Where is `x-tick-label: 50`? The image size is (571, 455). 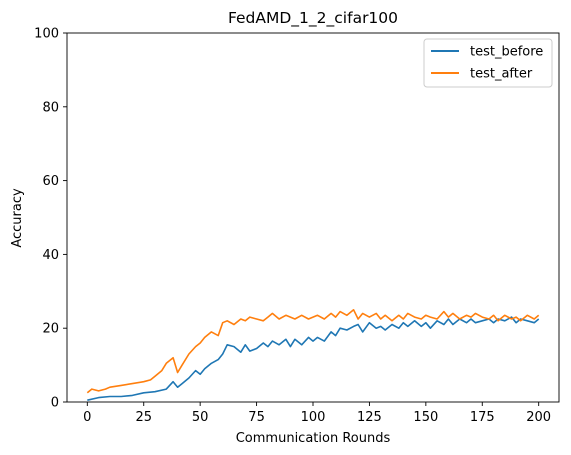 x-tick-label: 50 is located at coordinates (200, 417).